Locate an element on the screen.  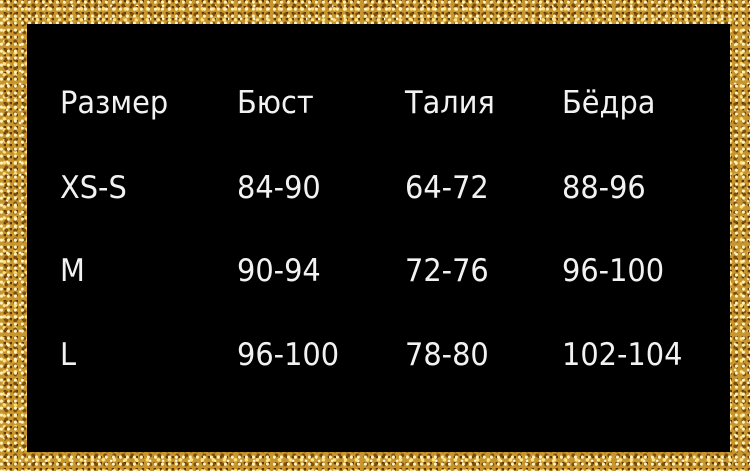
table-cell: 72-76 is located at coordinates (447, 271).